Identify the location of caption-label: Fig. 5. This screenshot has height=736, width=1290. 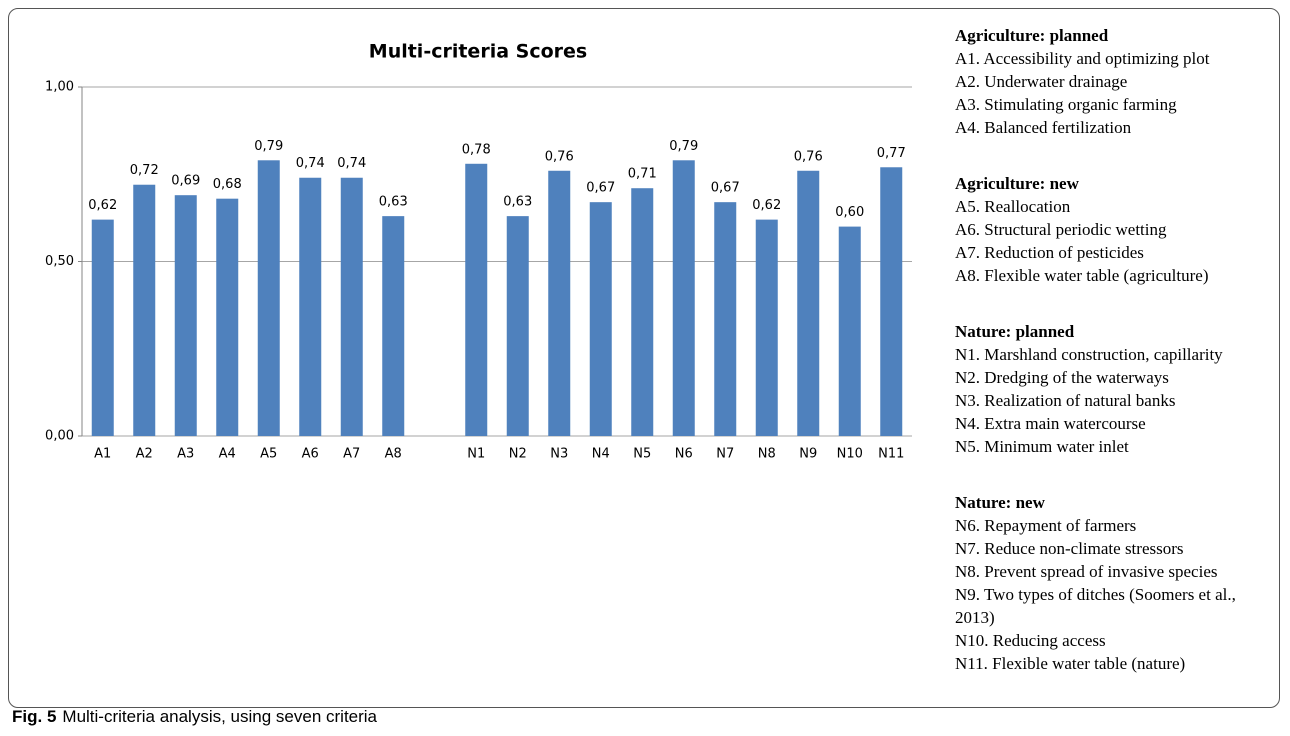
(34, 716).